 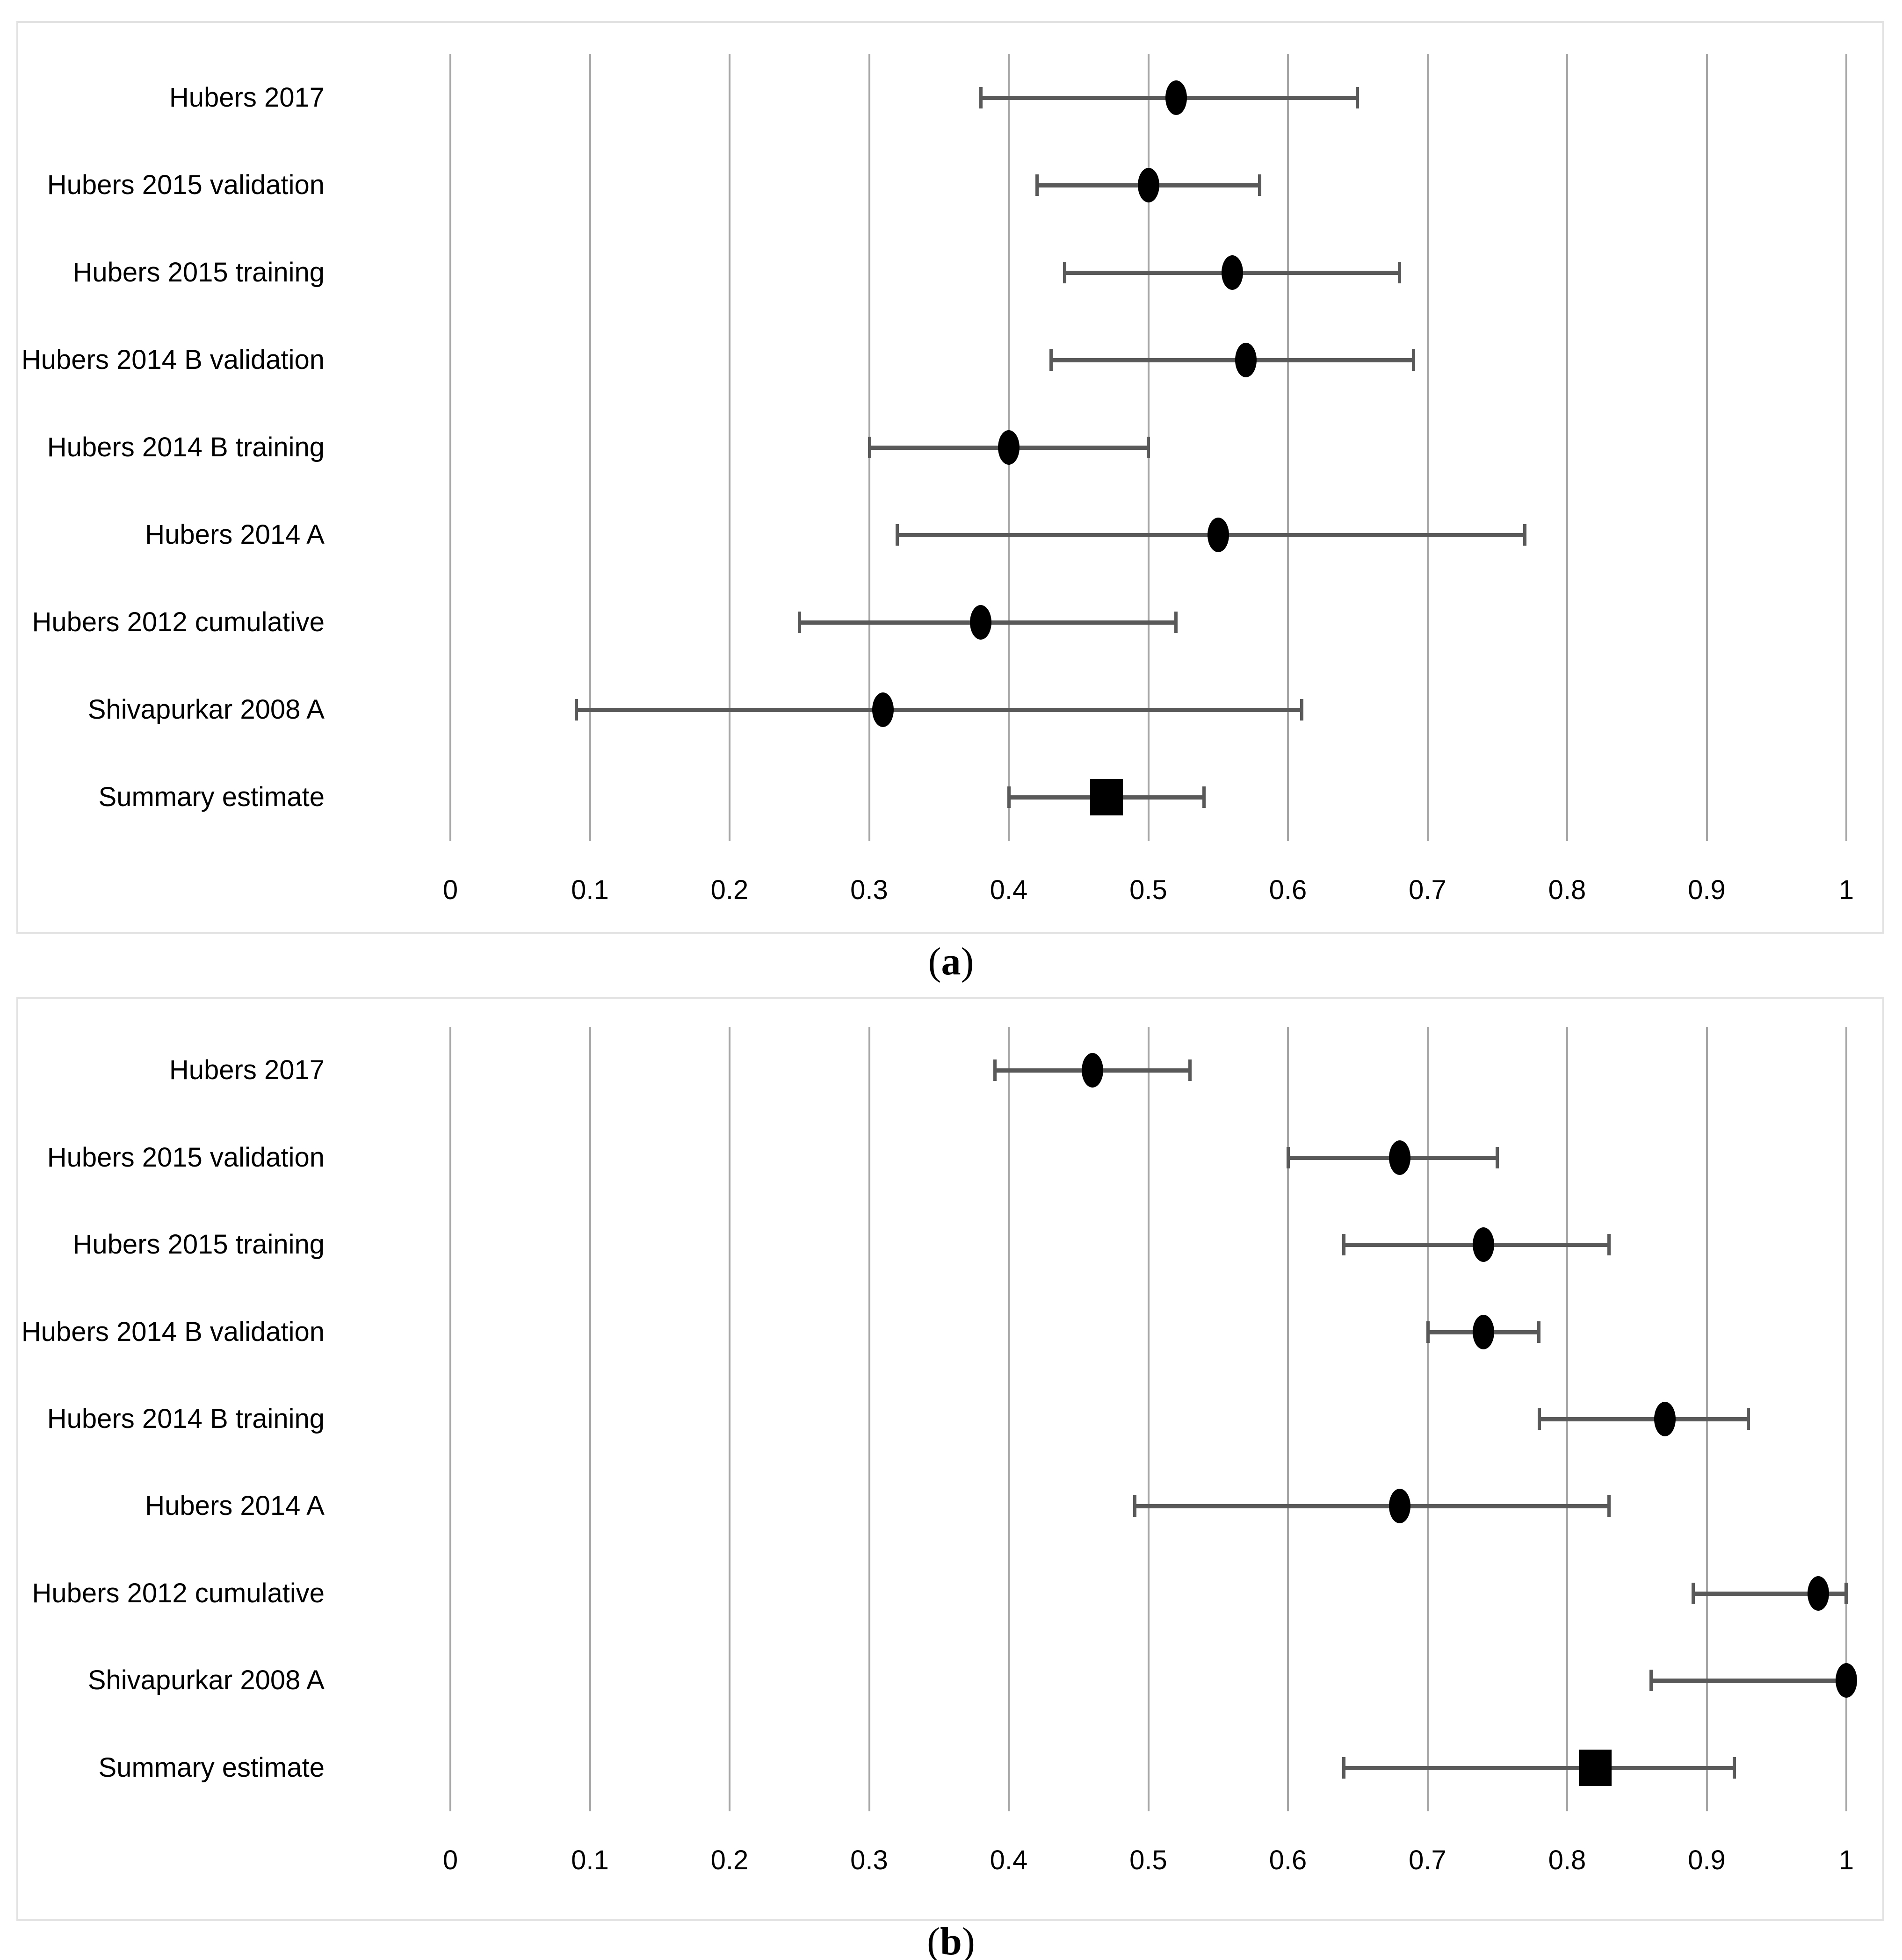 I want to click on x-tick-label-0.4: 0.4, so click(x=1009, y=890).